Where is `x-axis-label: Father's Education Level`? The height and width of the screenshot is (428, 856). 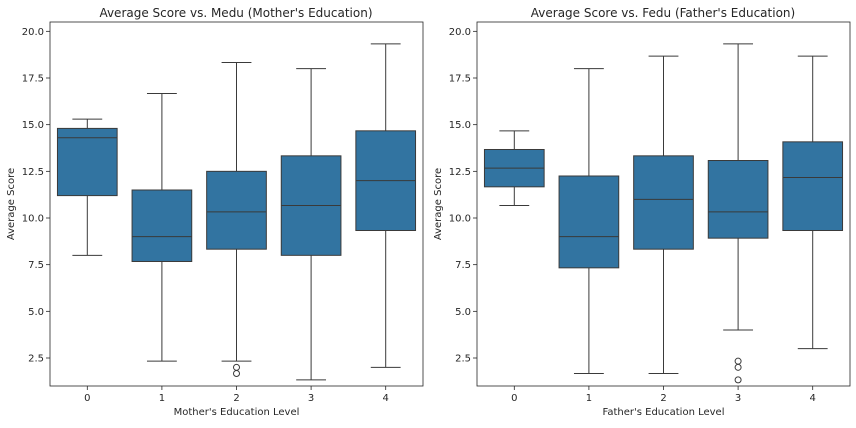
x-axis-label: Father's Education Level is located at coordinates (664, 412).